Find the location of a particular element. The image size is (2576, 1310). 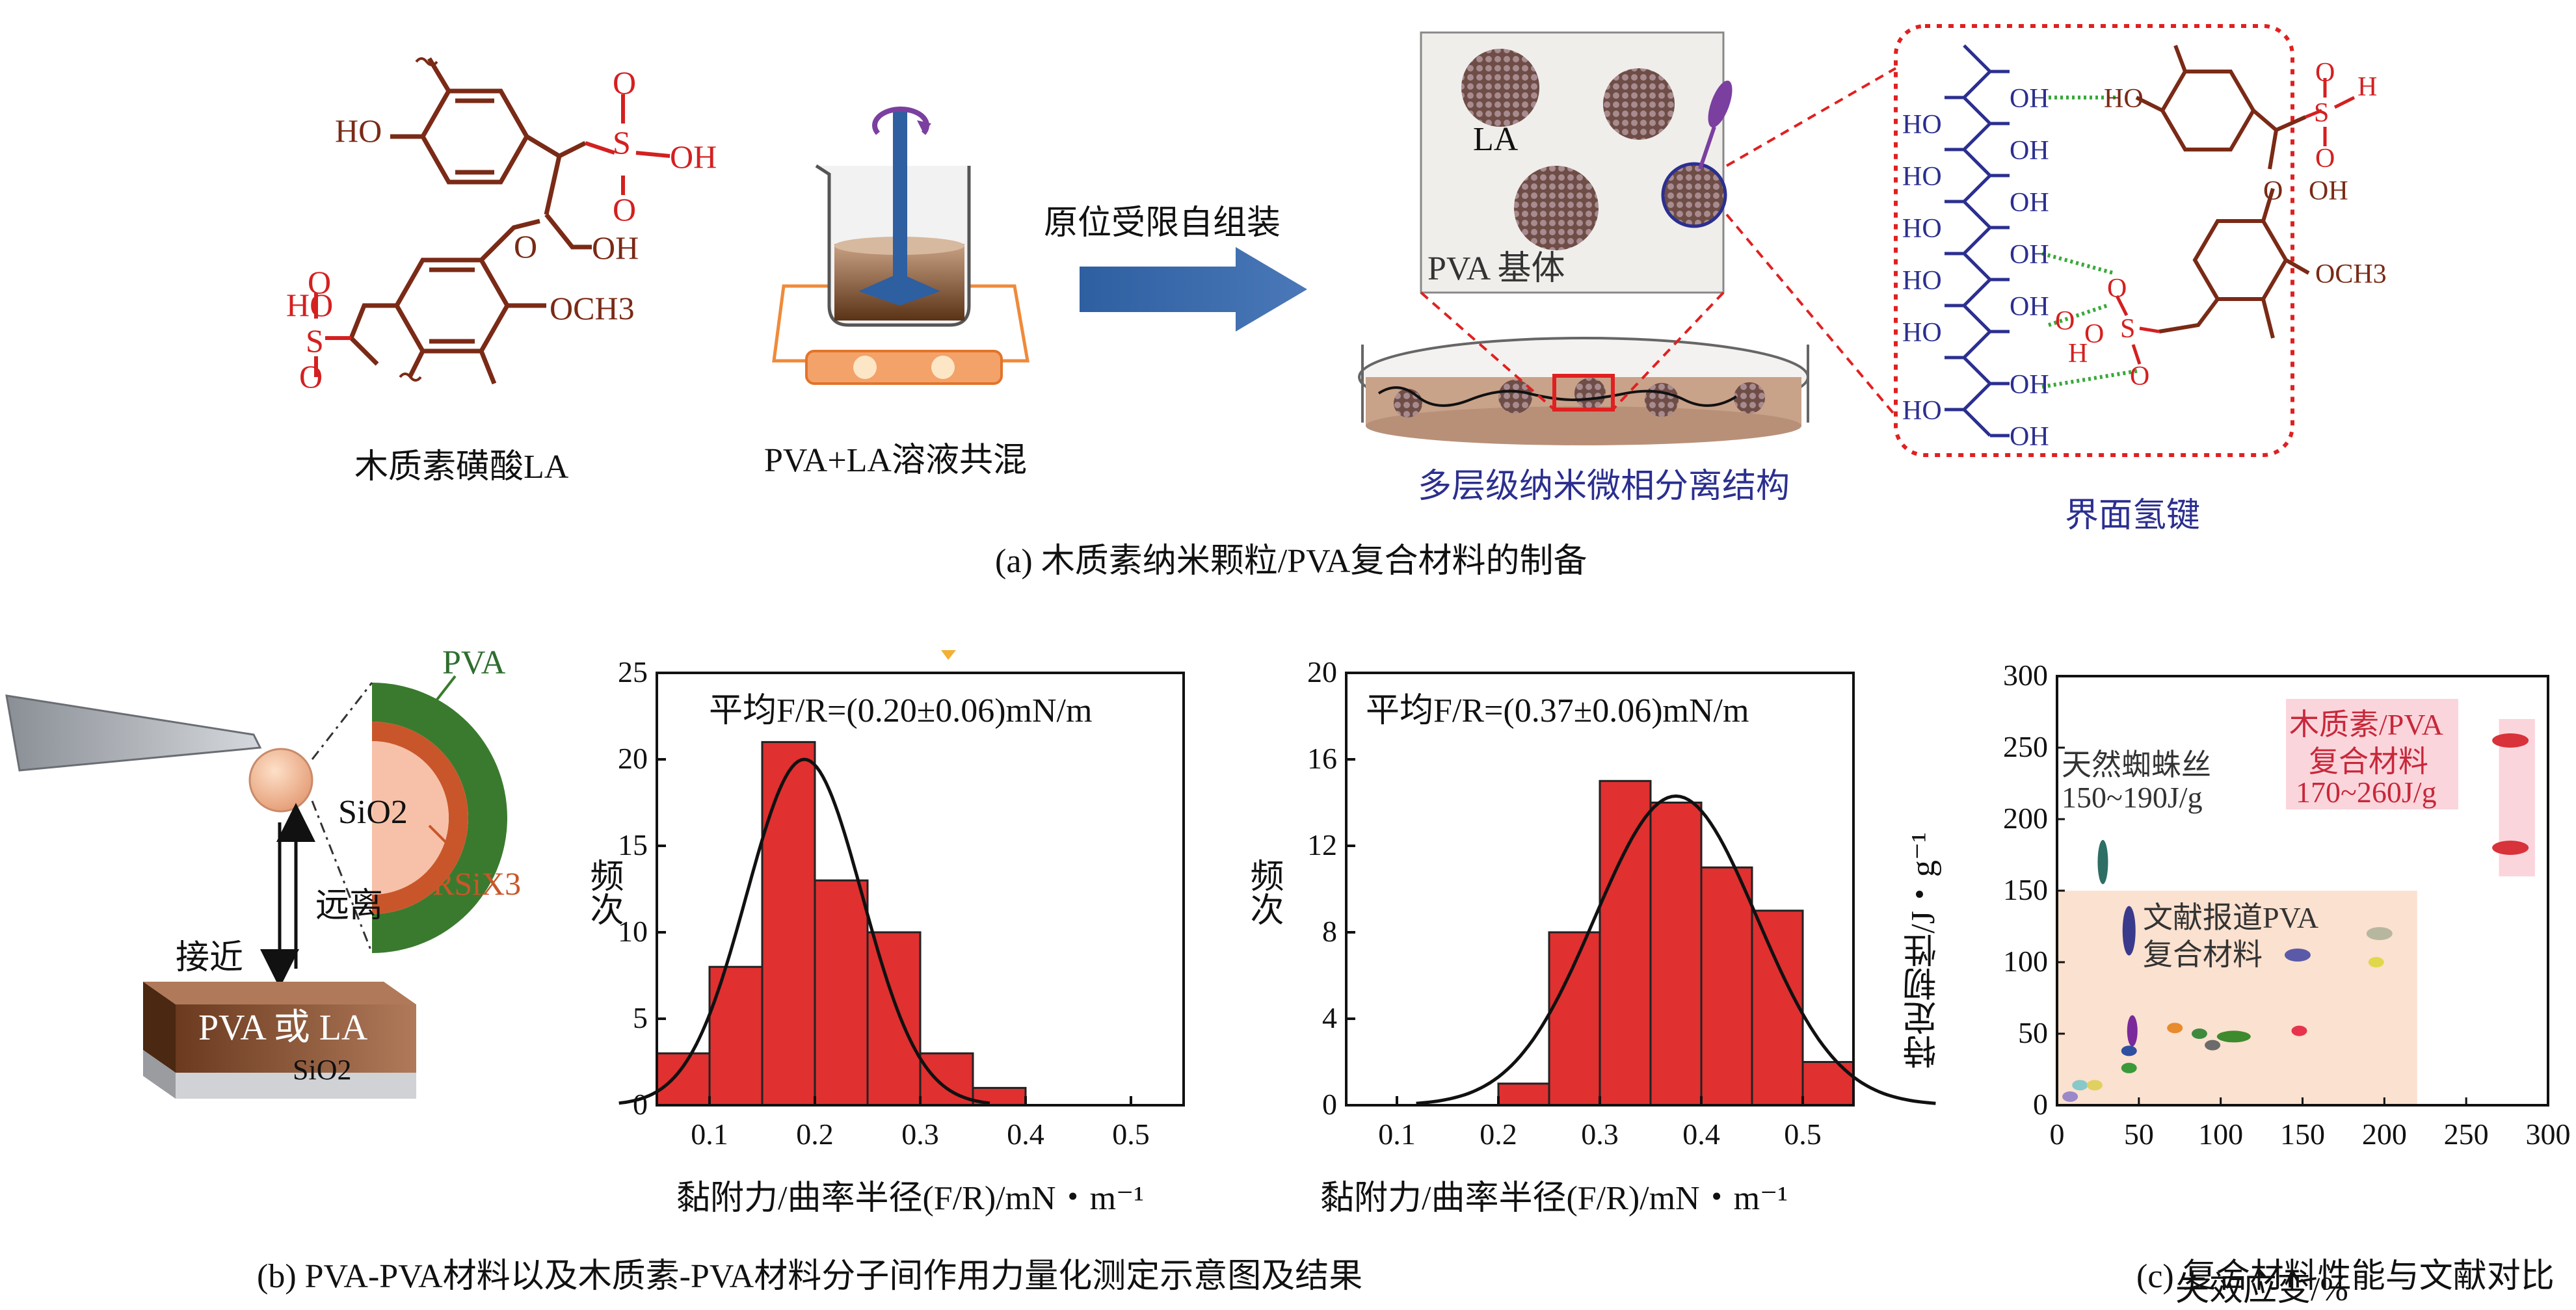

self-assembly-label: 原位受限自组装 is located at coordinates (1162, 223).